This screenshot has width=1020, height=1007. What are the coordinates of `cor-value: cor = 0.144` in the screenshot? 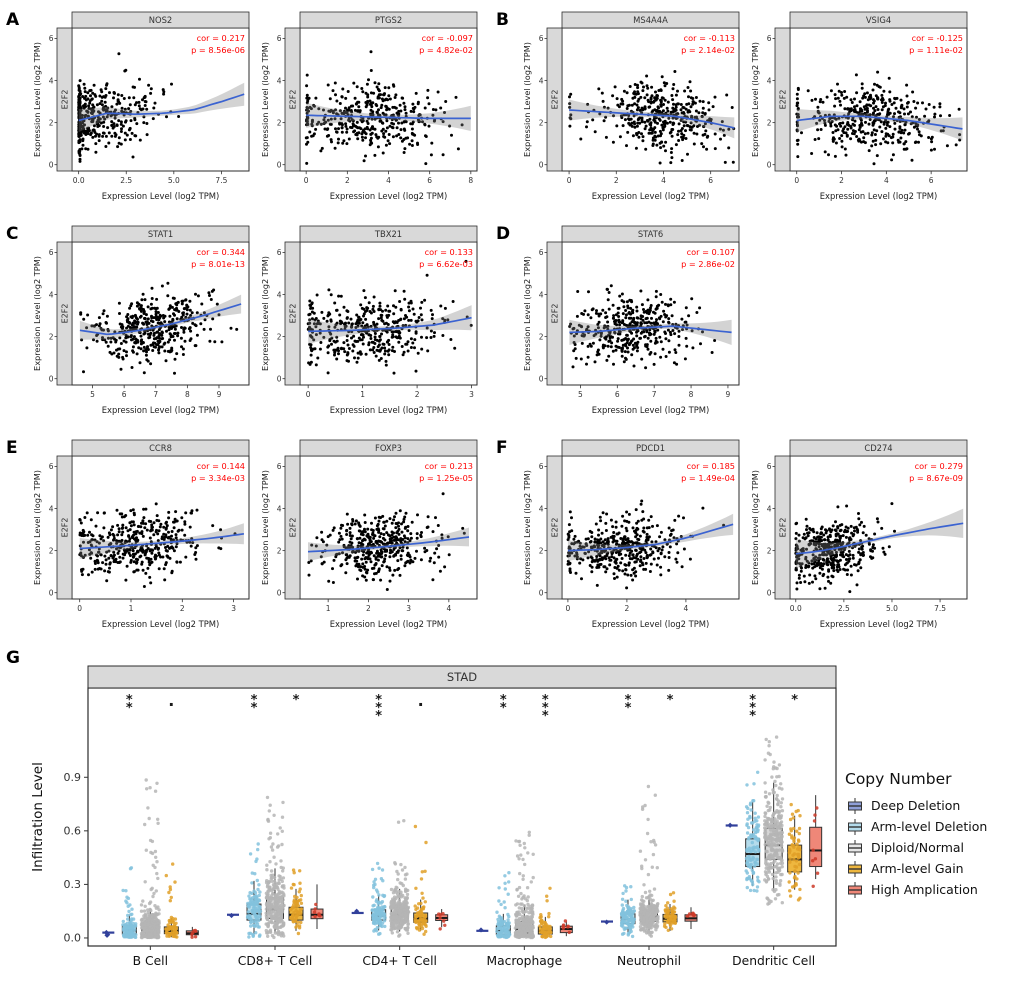 It's located at (221, 466).